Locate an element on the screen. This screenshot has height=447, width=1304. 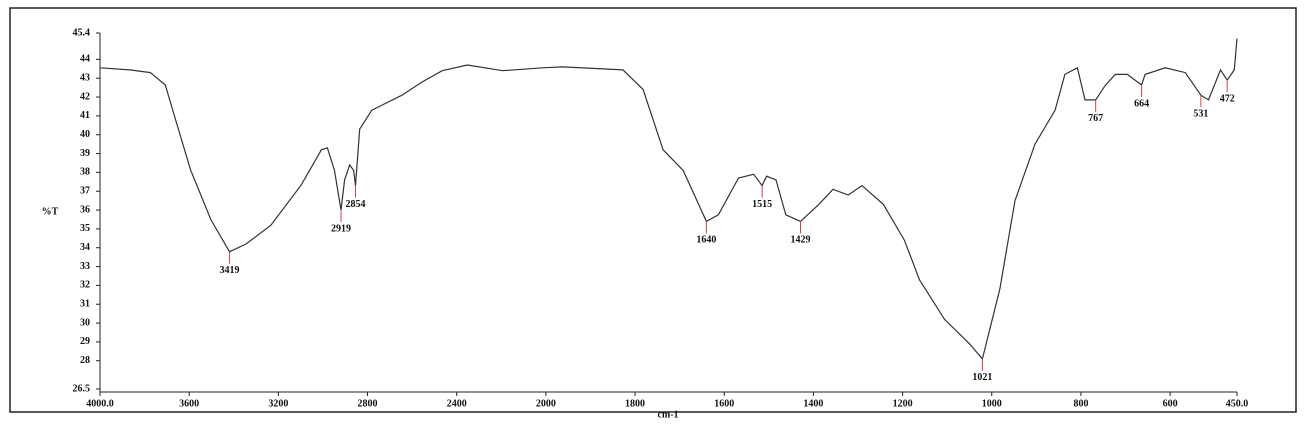
x-tick-label: 600 is located at coordinates (1170, 403).